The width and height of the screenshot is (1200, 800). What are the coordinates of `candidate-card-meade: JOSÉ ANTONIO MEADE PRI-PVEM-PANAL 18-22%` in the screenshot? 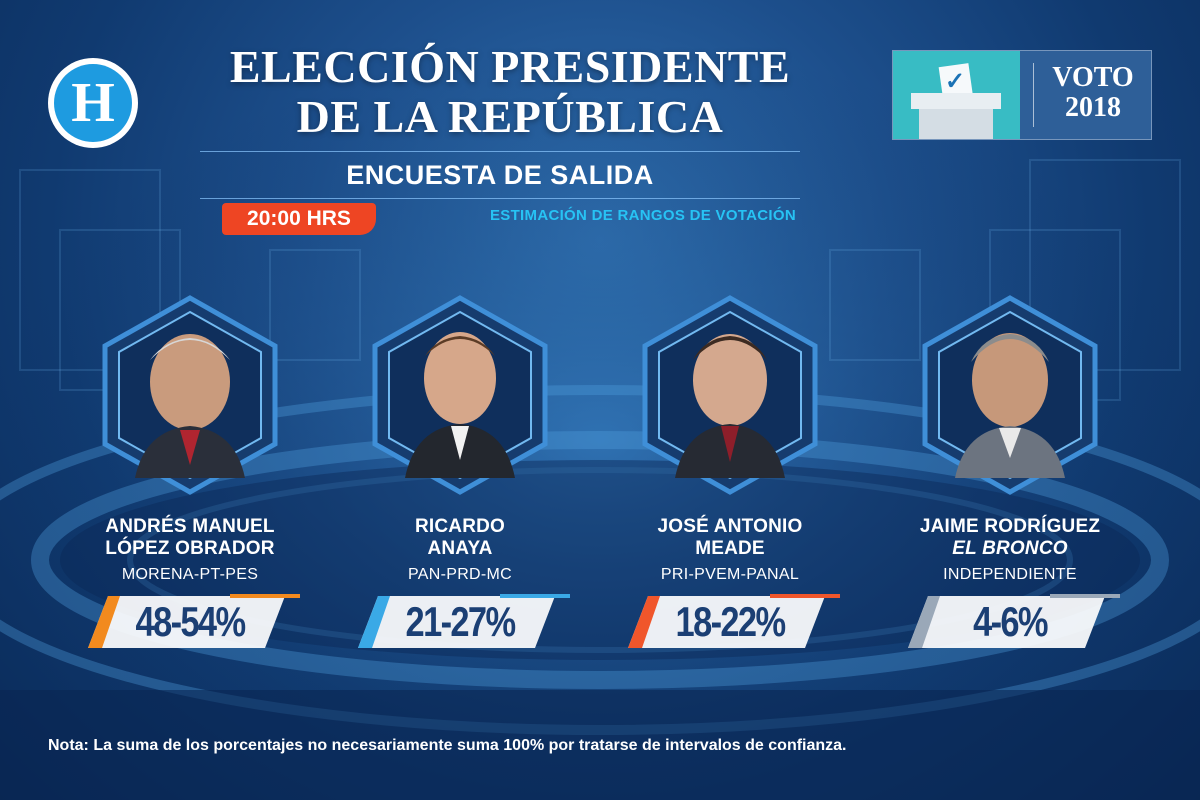 It's located at (730, 480).